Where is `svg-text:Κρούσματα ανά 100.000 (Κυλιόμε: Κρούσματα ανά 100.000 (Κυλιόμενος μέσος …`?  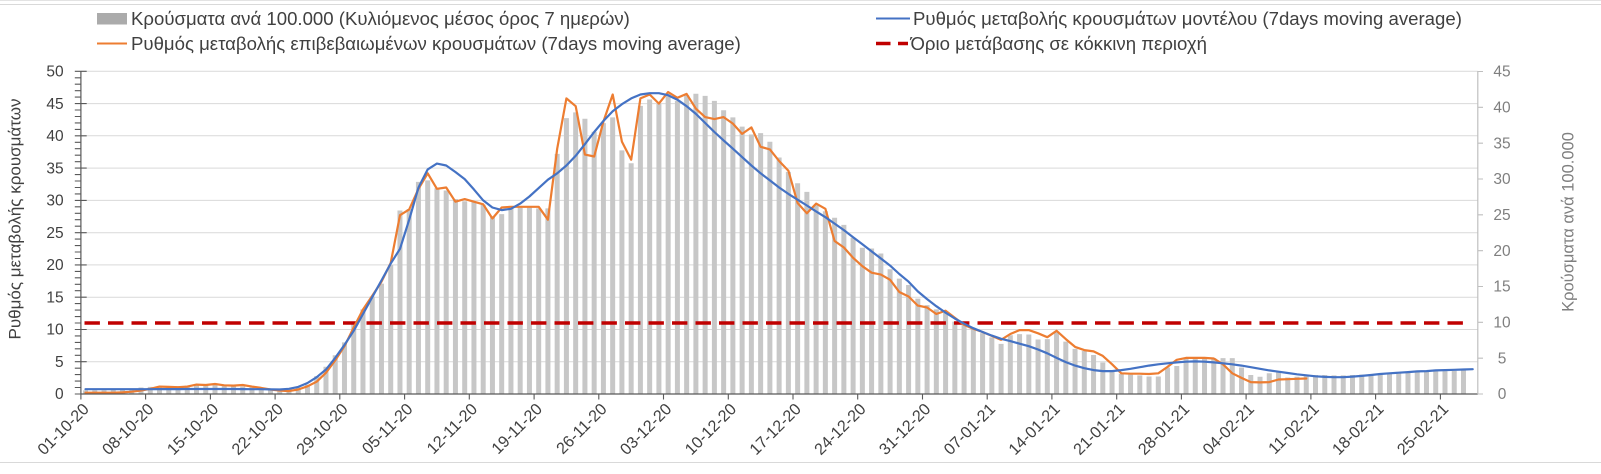 svg-text:Κρούσματα ανά 100.000 (Κυλιόμε: Κρούσματα ανά 100.000 (Κυλιόμενος μέσος … is located at coordinates (380, 18).